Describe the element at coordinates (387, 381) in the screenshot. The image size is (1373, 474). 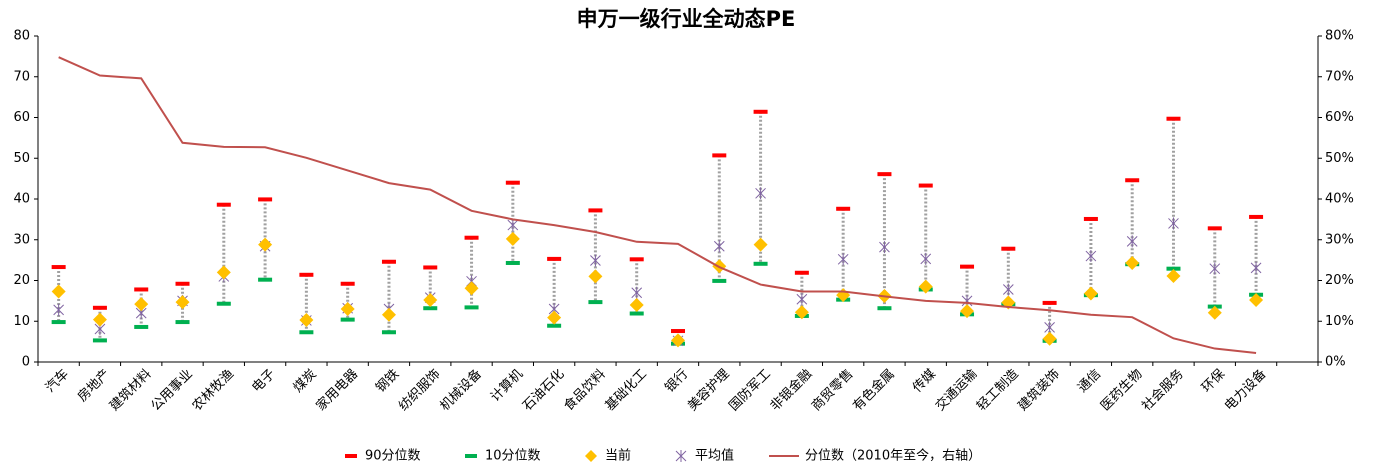
I see `x-tick-label: 钢铁` at that location.